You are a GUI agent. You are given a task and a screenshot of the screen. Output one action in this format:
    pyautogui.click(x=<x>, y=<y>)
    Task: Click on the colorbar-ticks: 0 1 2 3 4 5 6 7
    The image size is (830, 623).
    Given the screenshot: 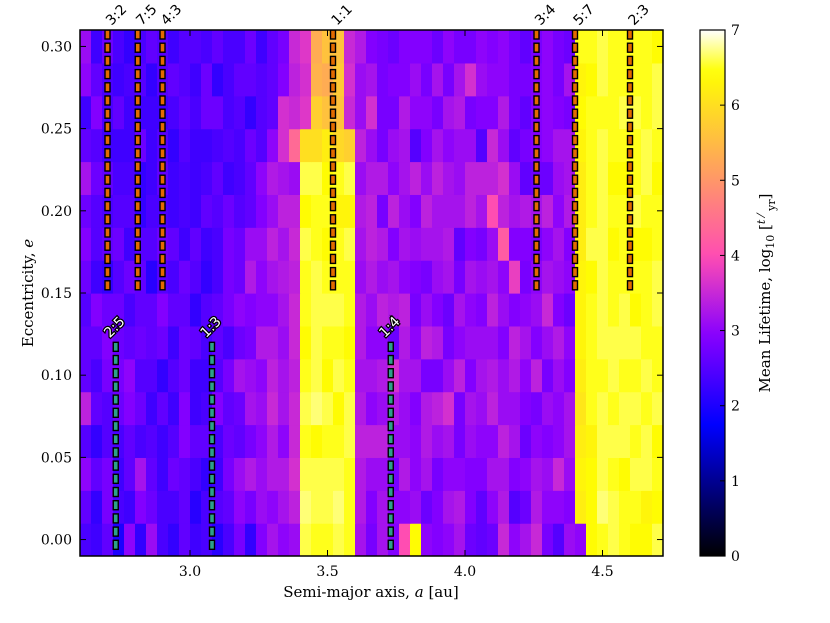 What is the action you would take?
    pyautogui.click(x=730, y=294)
    